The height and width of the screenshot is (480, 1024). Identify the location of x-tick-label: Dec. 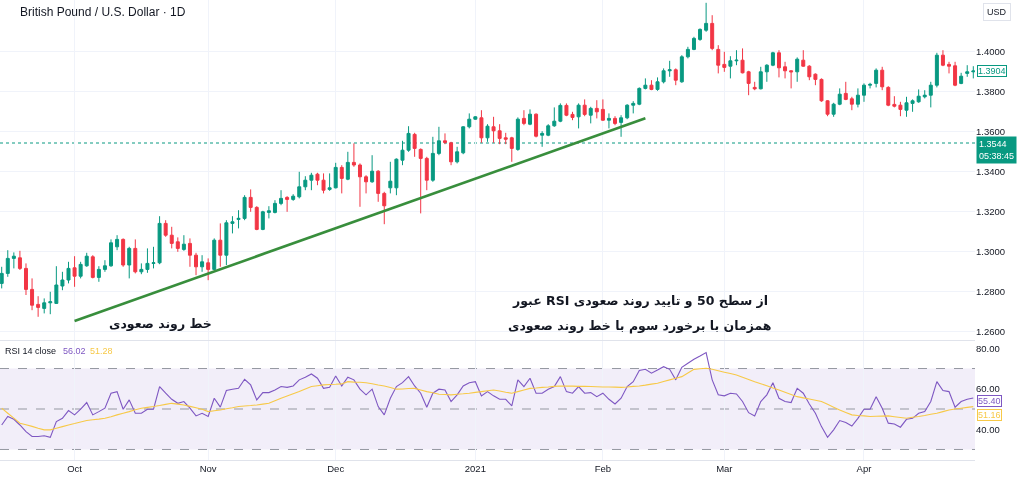
(336, 469).